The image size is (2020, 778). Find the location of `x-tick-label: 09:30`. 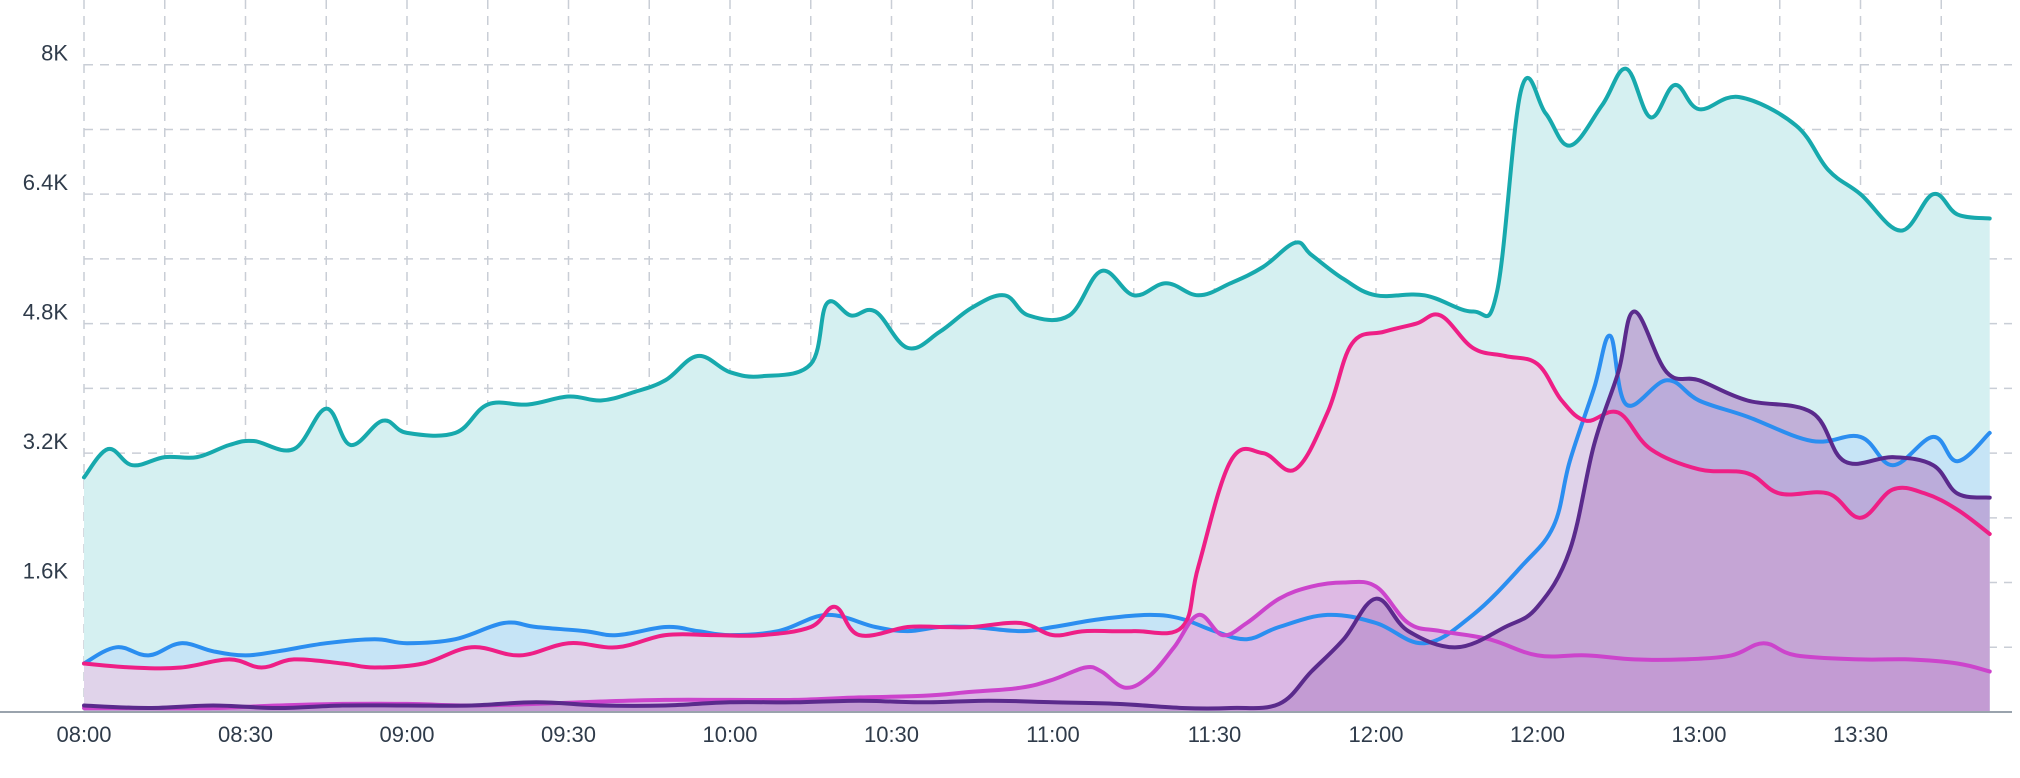

x-tick-label: 09:30 is located at coordinates (568, 734).